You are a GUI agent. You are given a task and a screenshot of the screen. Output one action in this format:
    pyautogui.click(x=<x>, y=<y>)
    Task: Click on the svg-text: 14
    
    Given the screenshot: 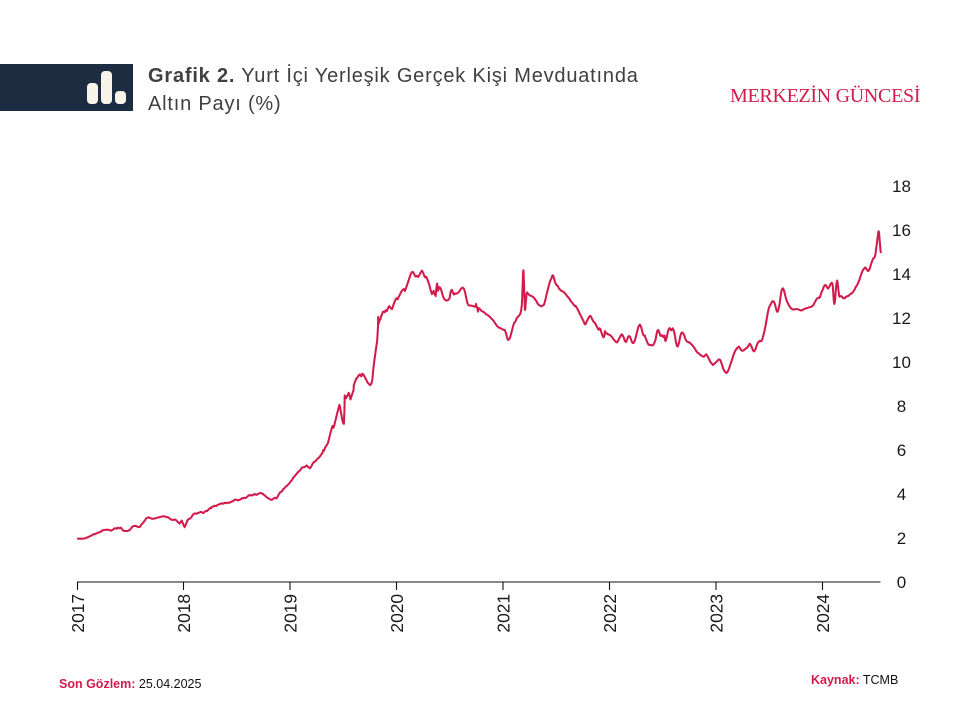 What is the action you would take?
    pyautogui.click(x=901, y=274)
    